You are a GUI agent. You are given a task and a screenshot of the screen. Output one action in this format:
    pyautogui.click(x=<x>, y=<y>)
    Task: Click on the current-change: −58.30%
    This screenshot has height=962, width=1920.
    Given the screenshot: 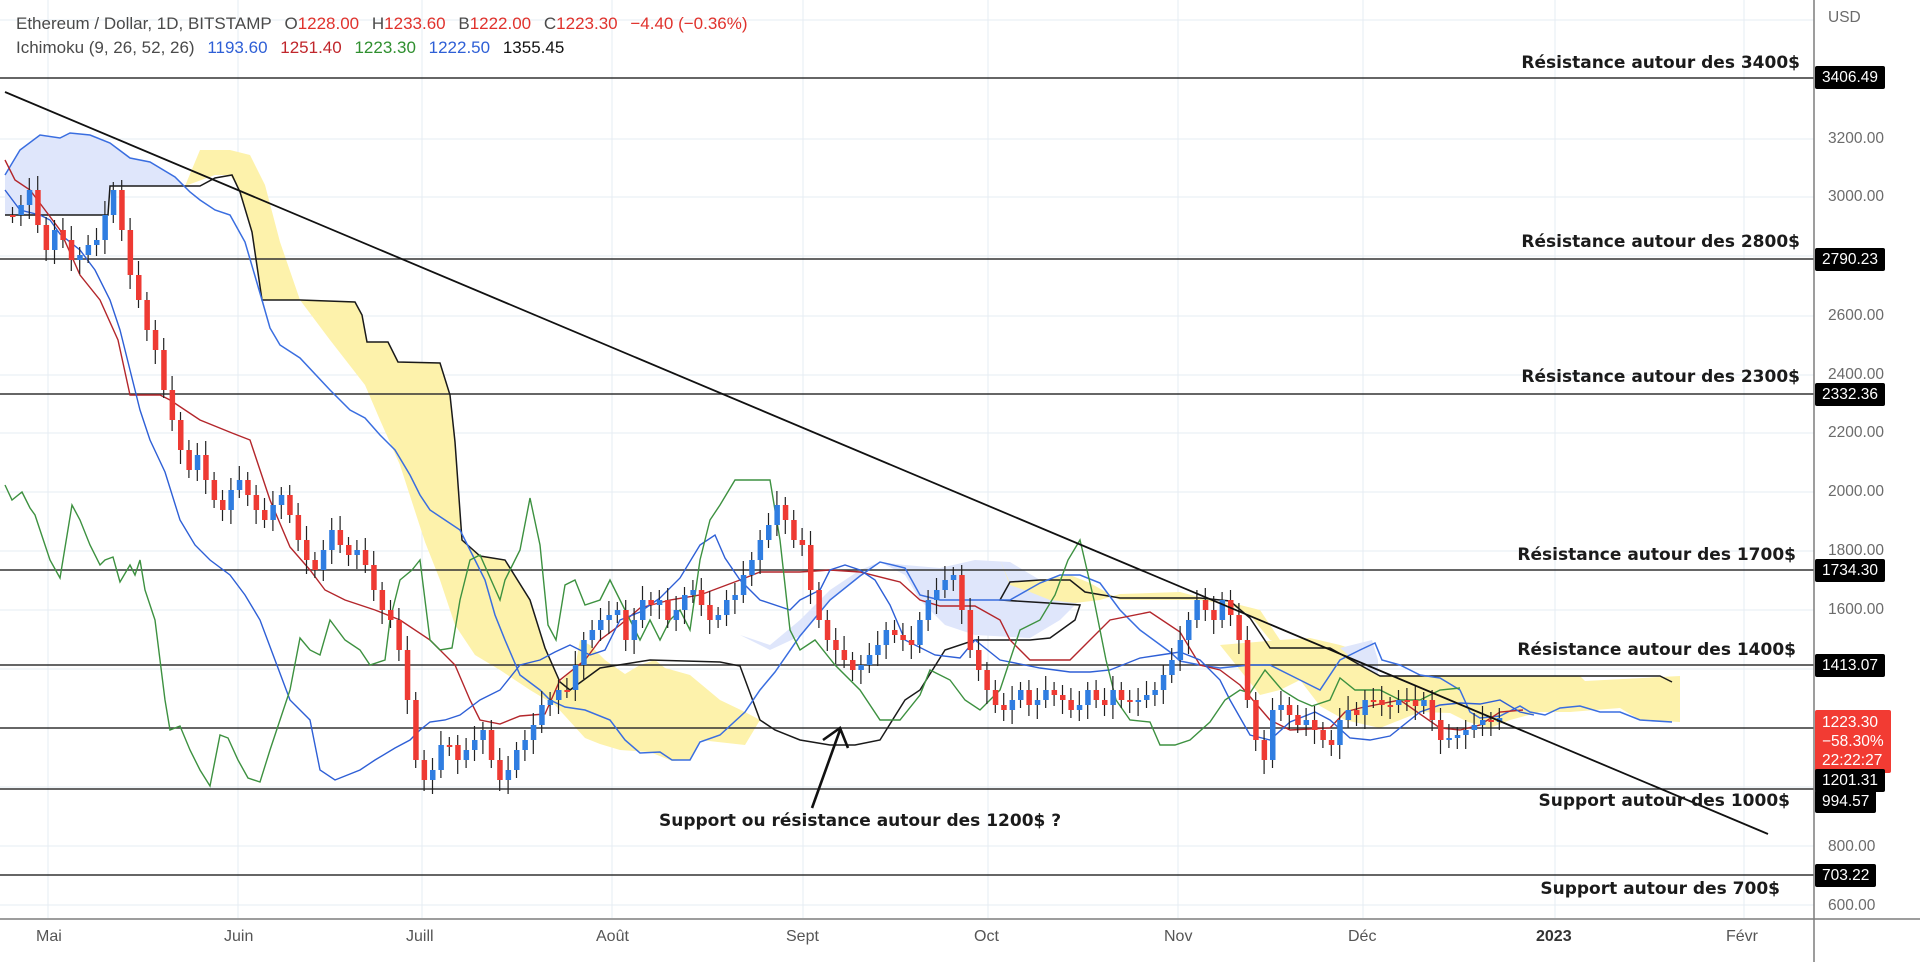 What is the action you would take?
    pyautogui.click(x=1853, y=741)
    